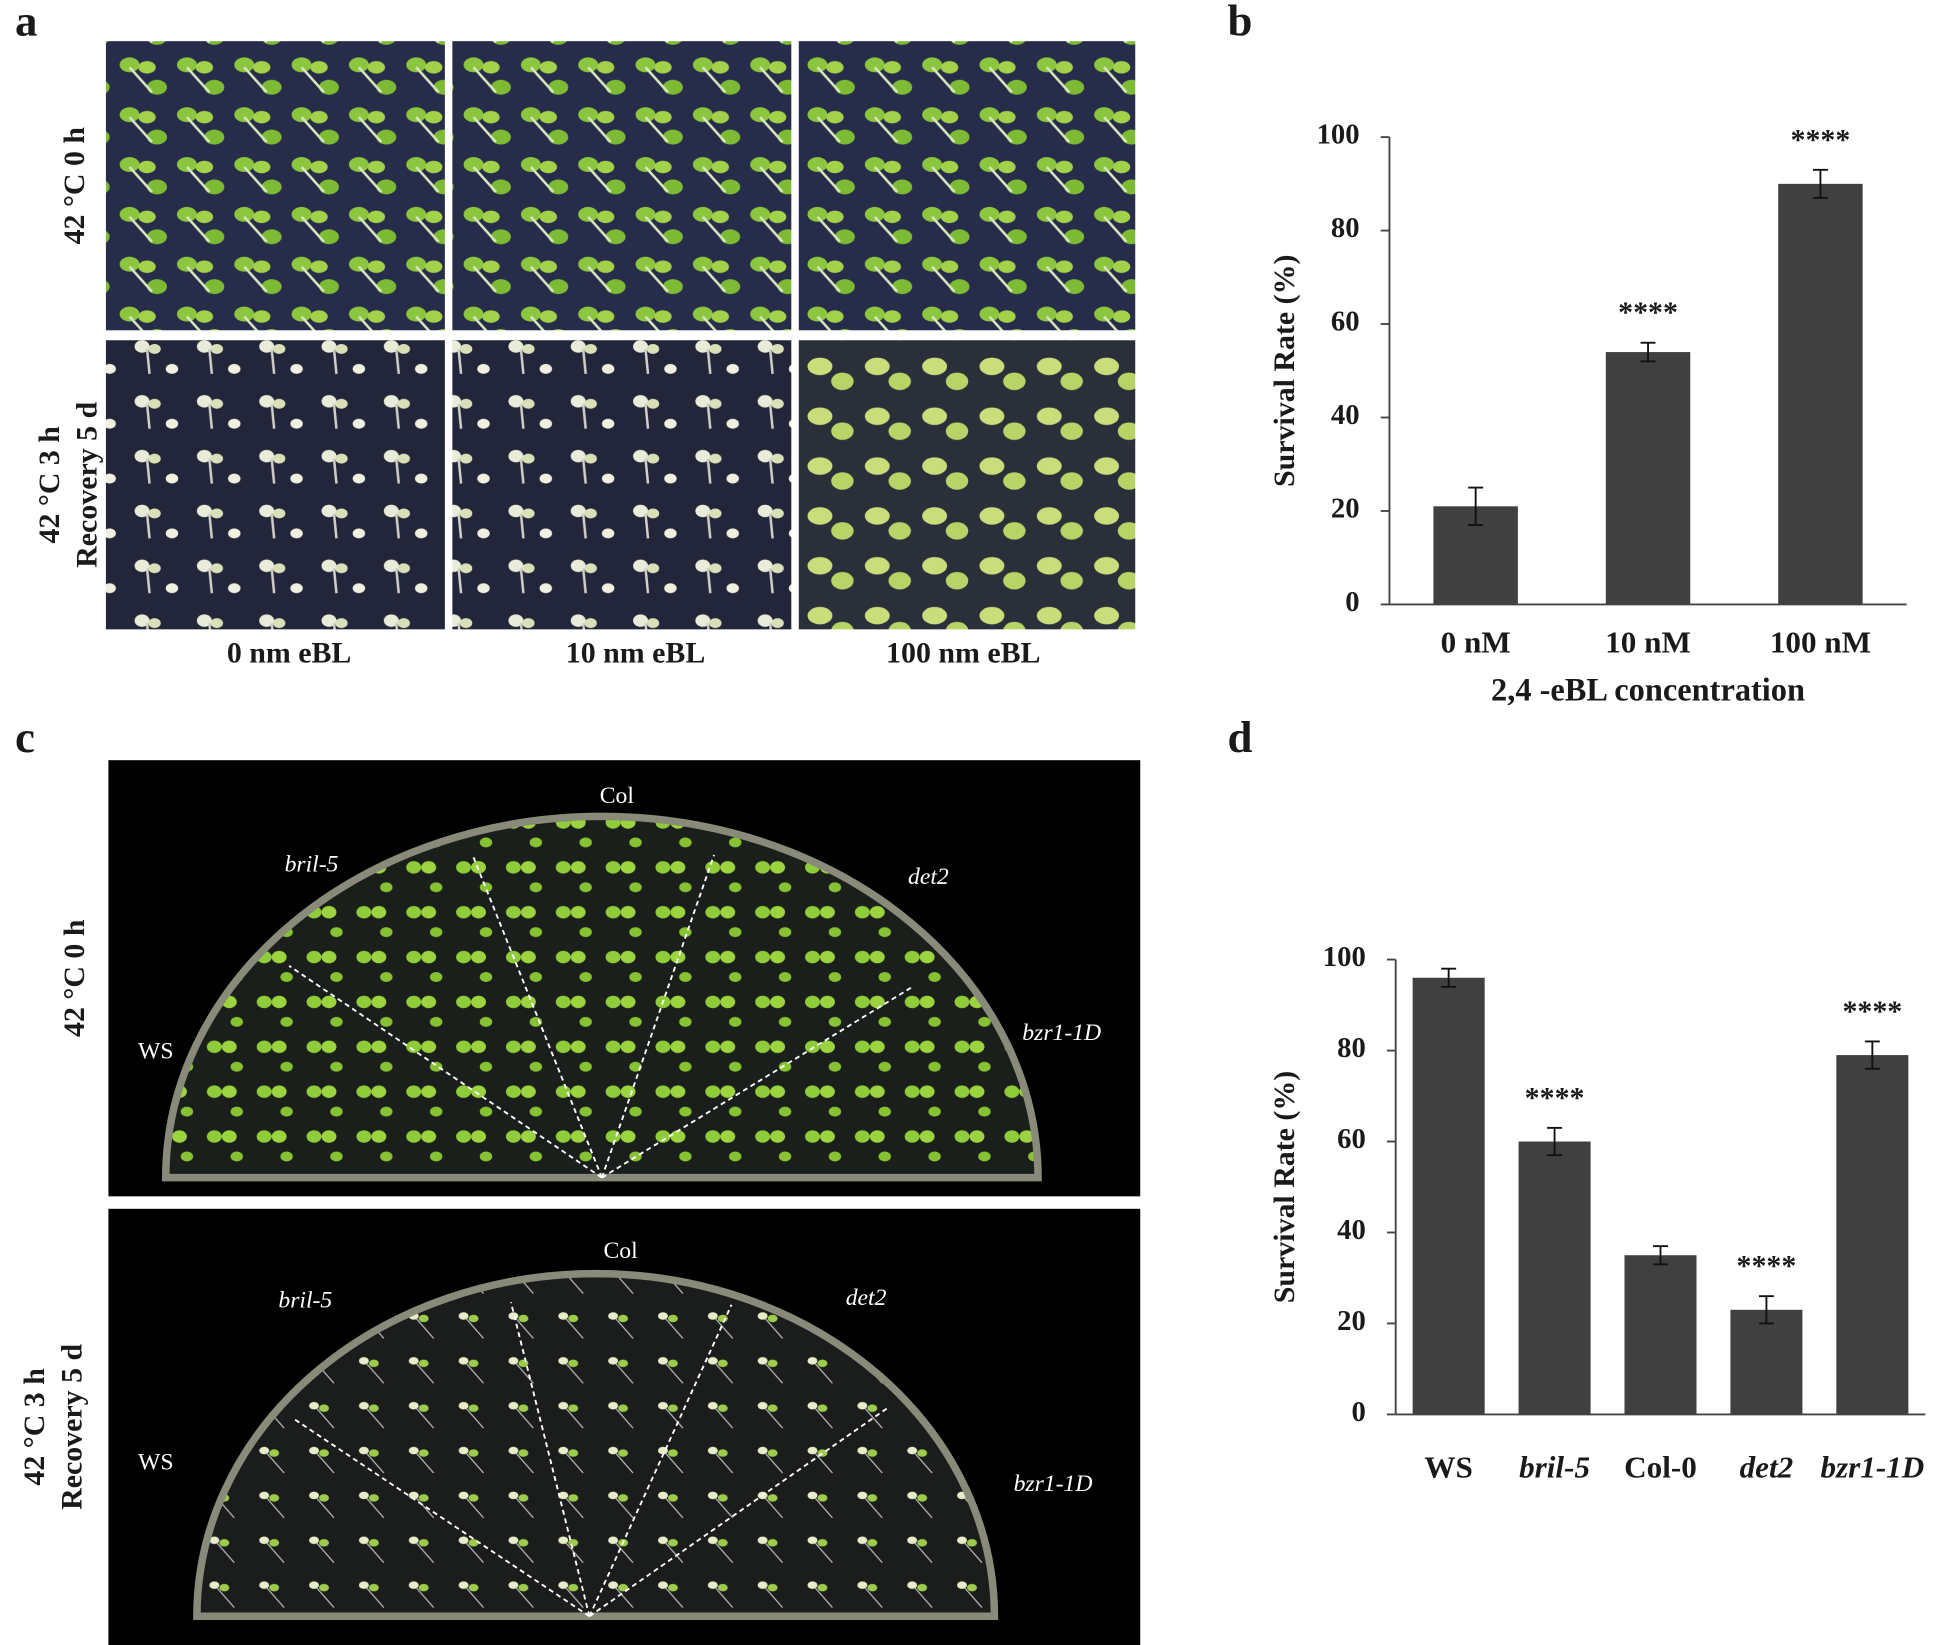 This screenshot has height=1645, width=1944. I want to click on x-tick-label: 10 nM, so click(1648, 642).